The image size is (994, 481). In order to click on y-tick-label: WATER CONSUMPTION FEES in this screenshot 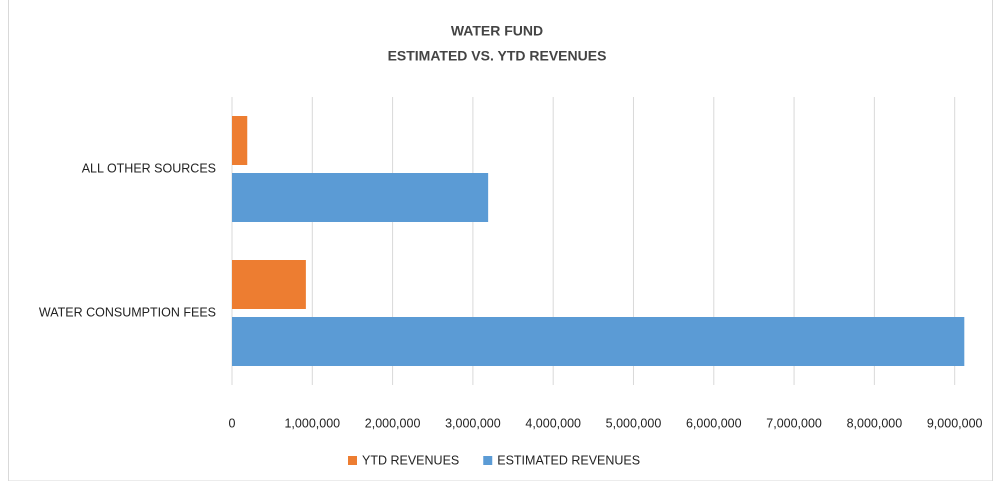, I will do `click(127, 312)`.